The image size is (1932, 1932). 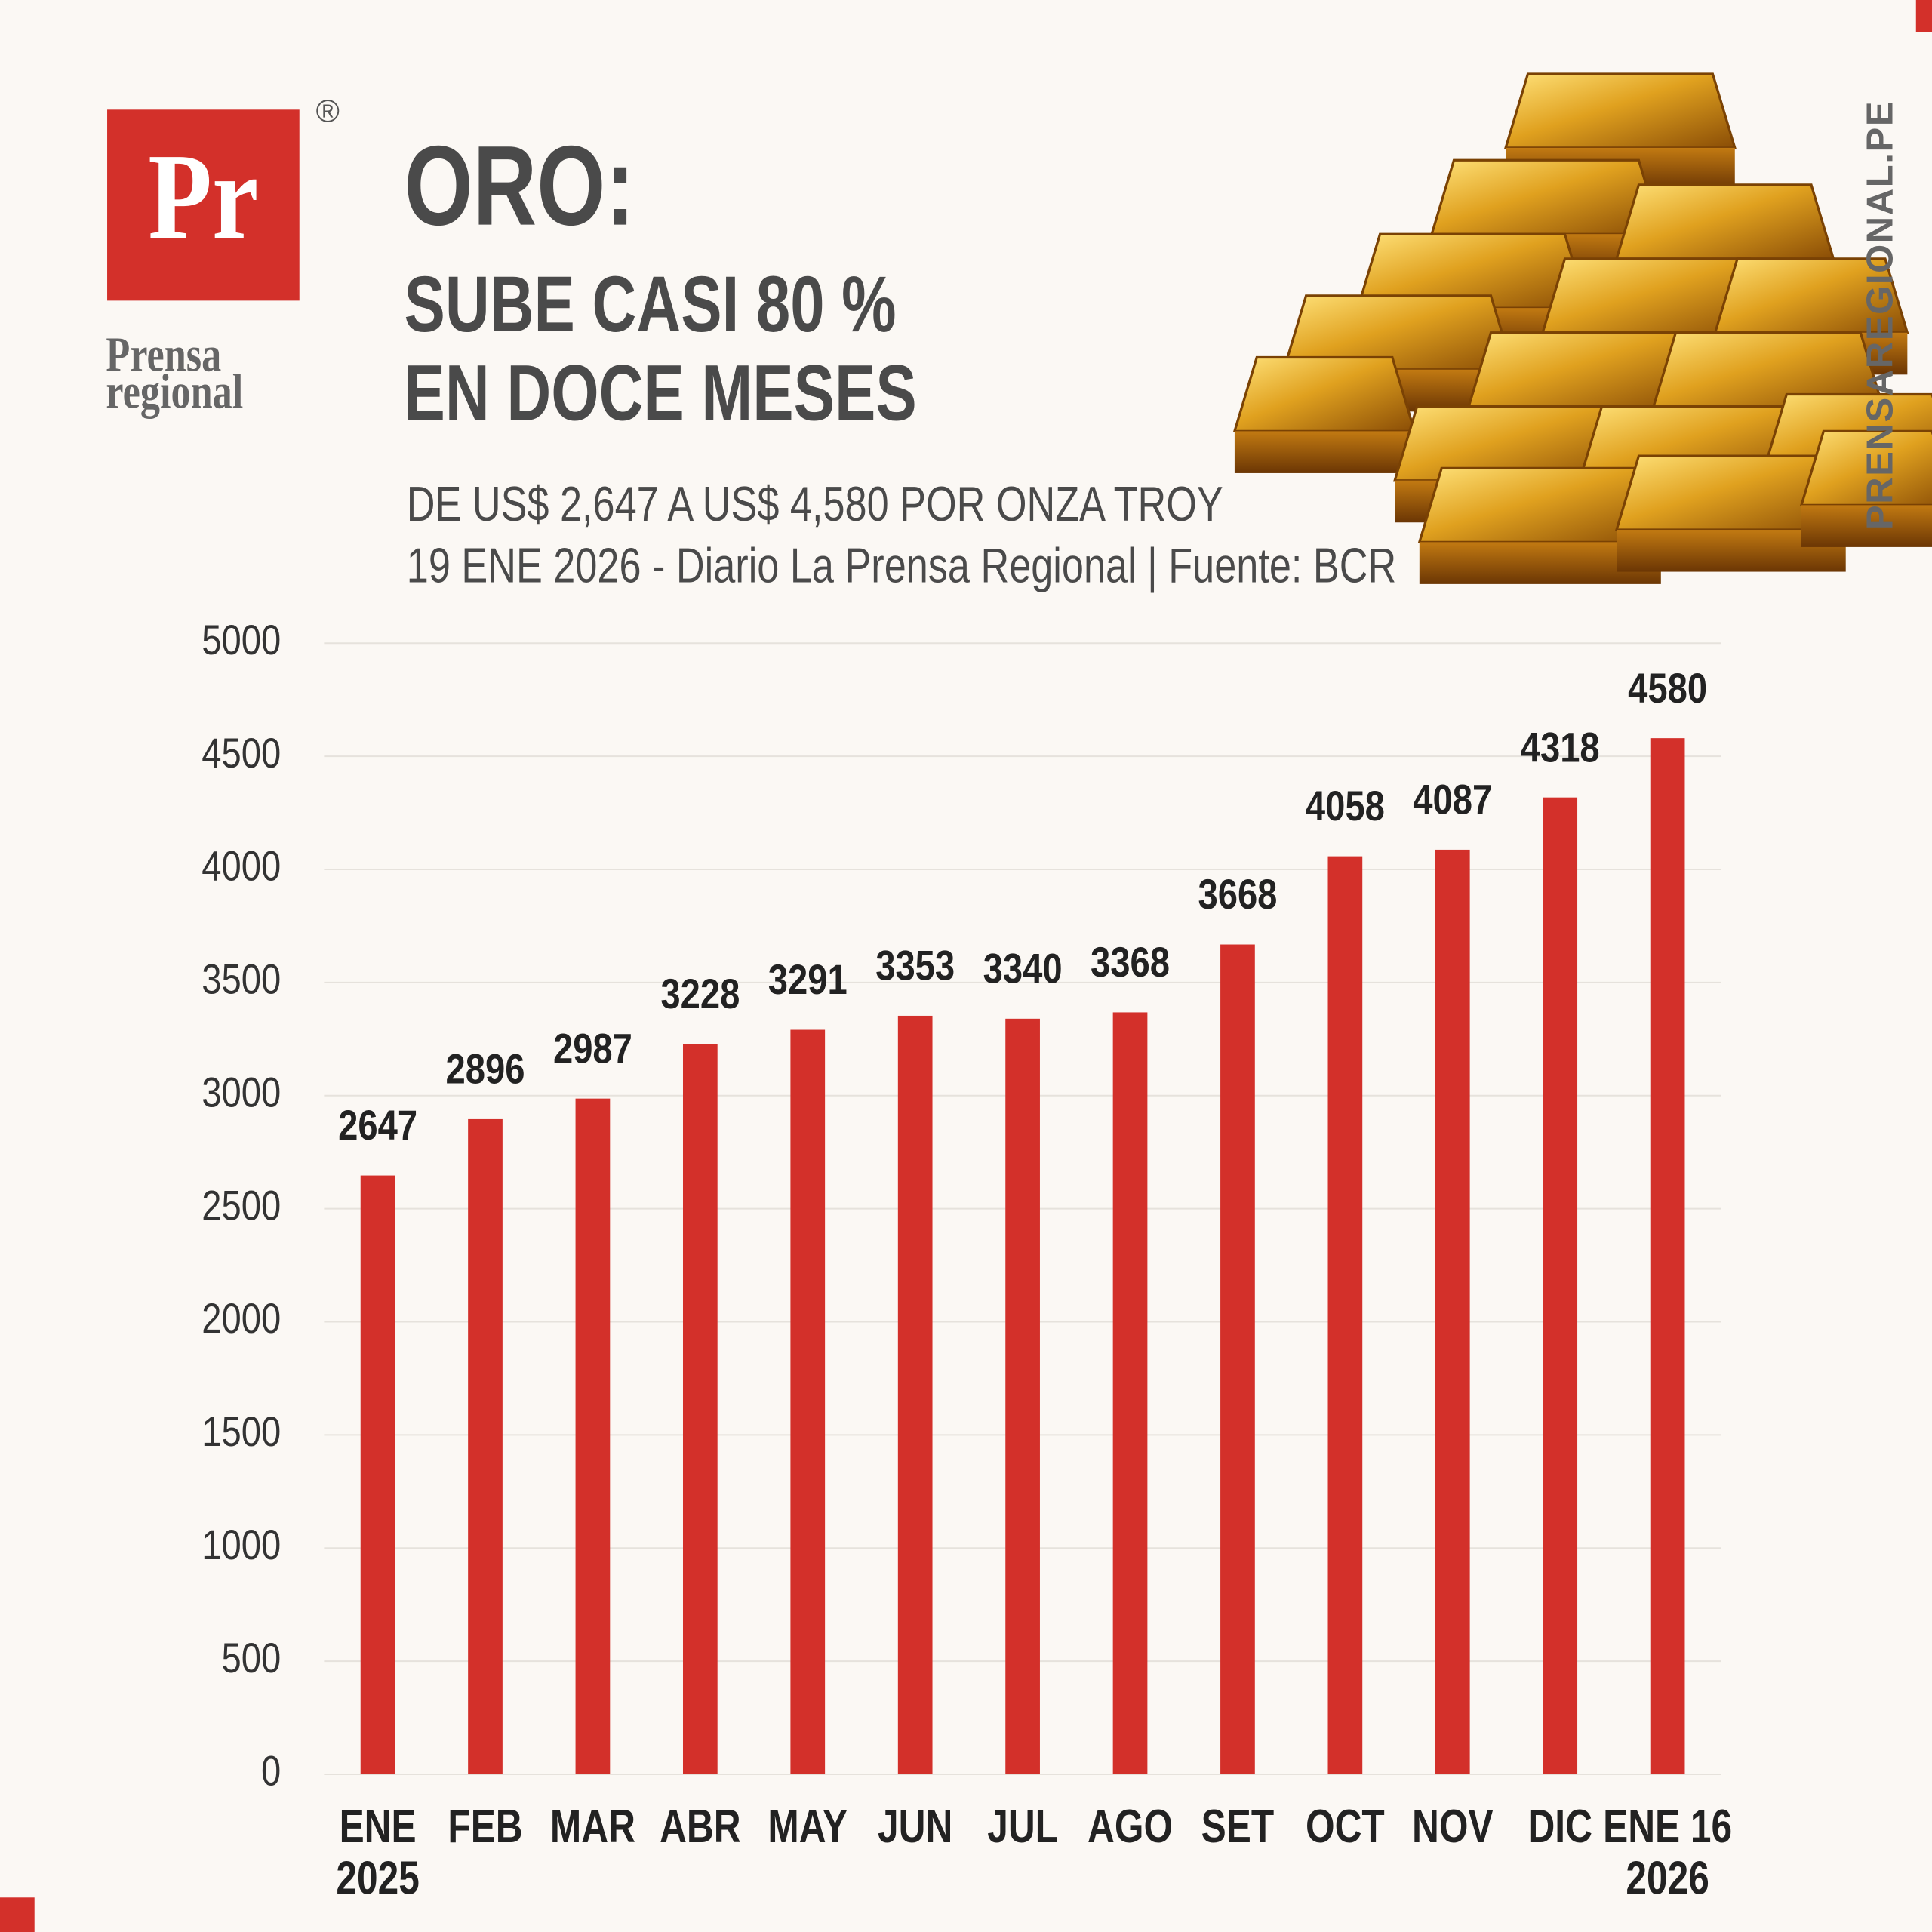 I want to click on y-tick-label: 0, so click(x=271, y=1770).